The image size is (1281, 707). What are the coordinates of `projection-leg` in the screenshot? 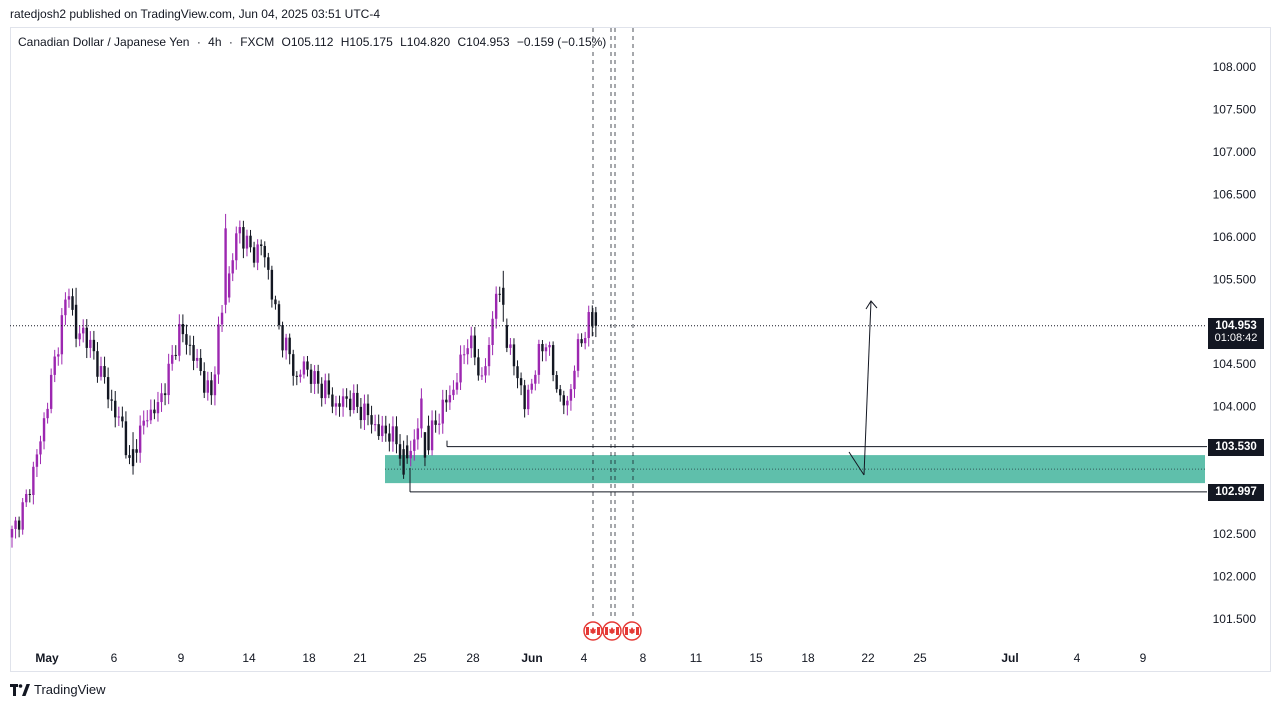 It's located at (856, 463).